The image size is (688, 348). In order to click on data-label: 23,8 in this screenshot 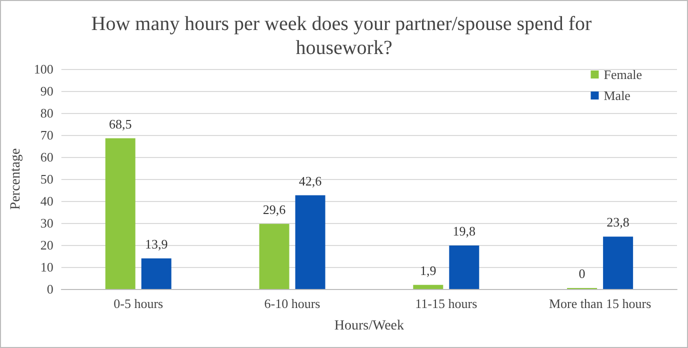, I will do `click(618, 222)`.